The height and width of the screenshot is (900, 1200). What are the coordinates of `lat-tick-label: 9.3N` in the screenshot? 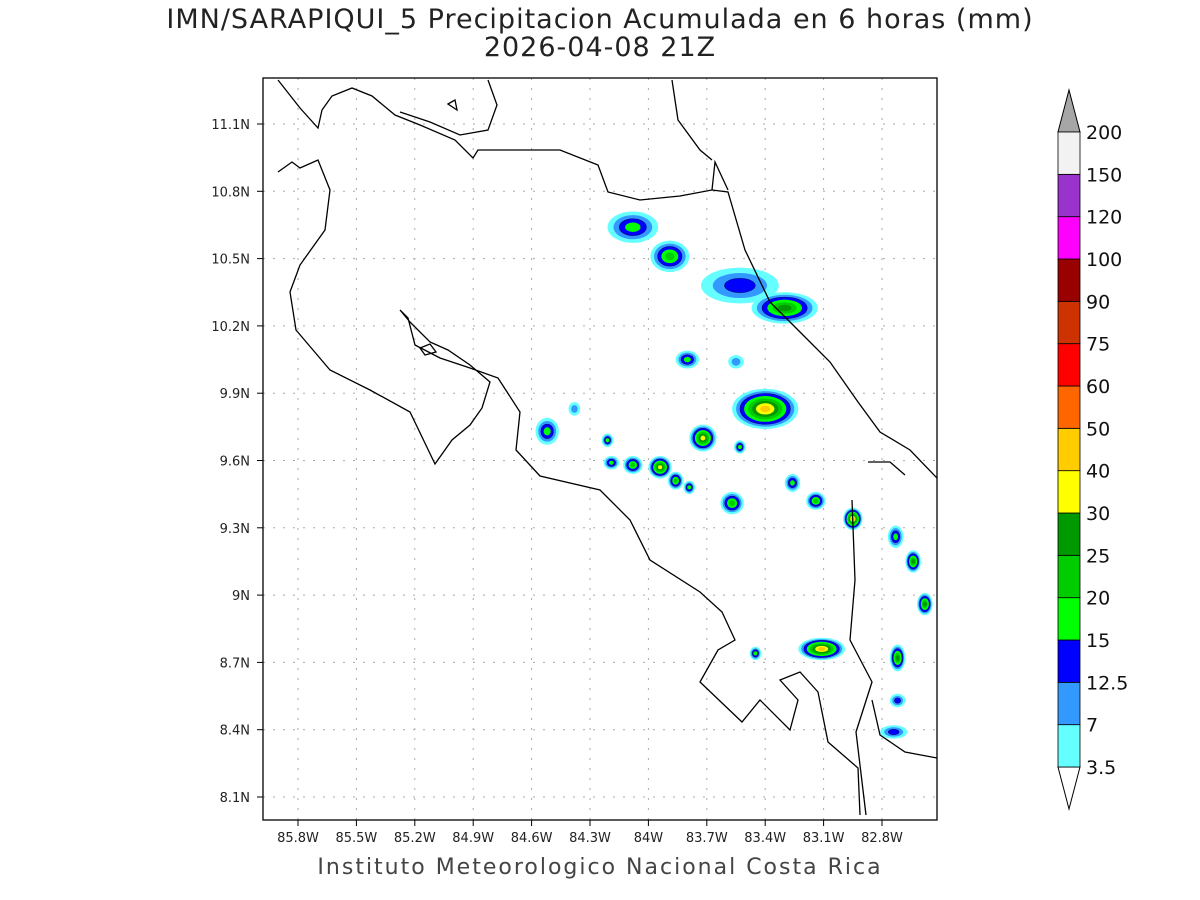 It's located at (235, 529).